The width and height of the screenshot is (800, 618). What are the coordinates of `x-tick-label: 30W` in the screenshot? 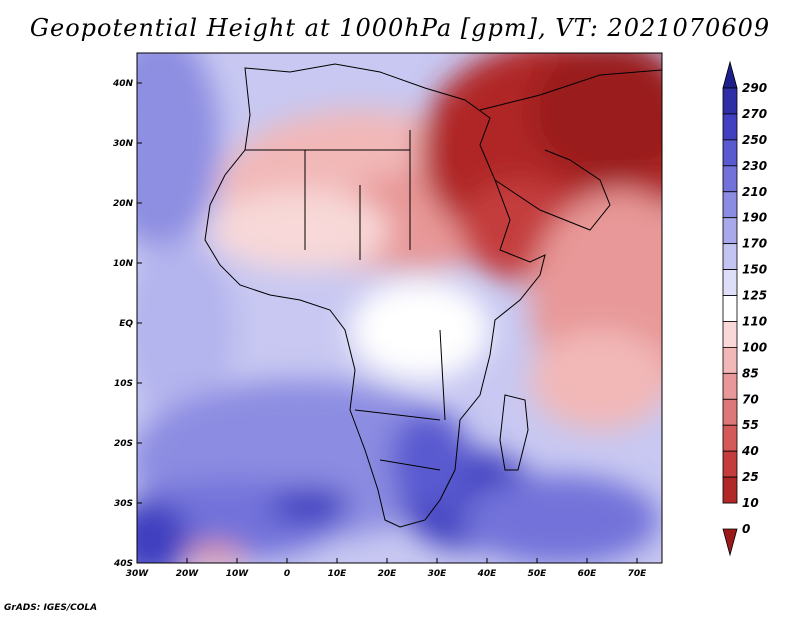 It's located at (138, 574).